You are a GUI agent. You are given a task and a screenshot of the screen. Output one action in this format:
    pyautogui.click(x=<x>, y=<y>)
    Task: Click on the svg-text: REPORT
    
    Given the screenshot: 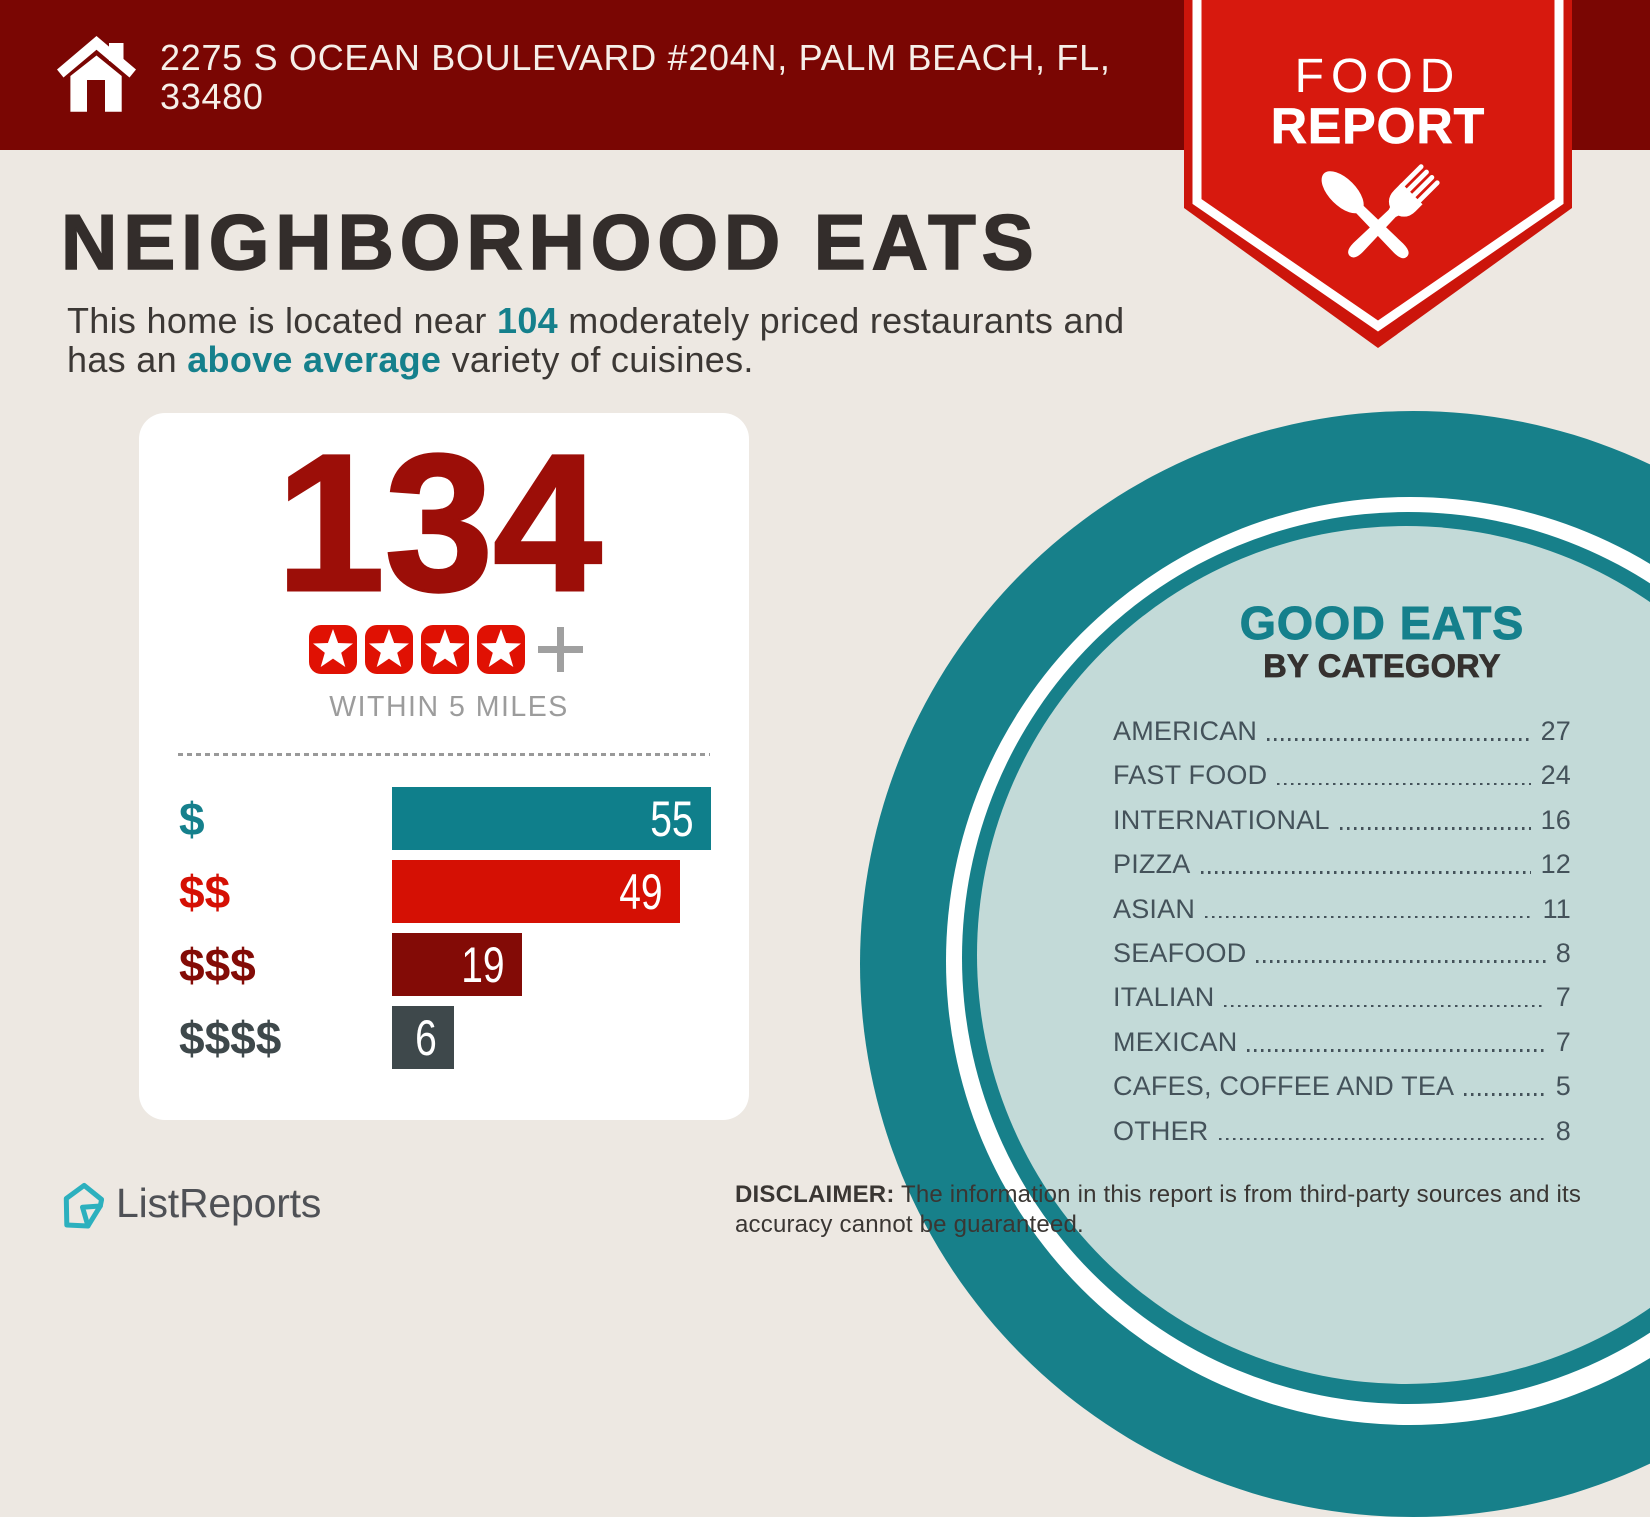 What is the action you would take?
    pyautogui.click(x=1378, y=126)
    